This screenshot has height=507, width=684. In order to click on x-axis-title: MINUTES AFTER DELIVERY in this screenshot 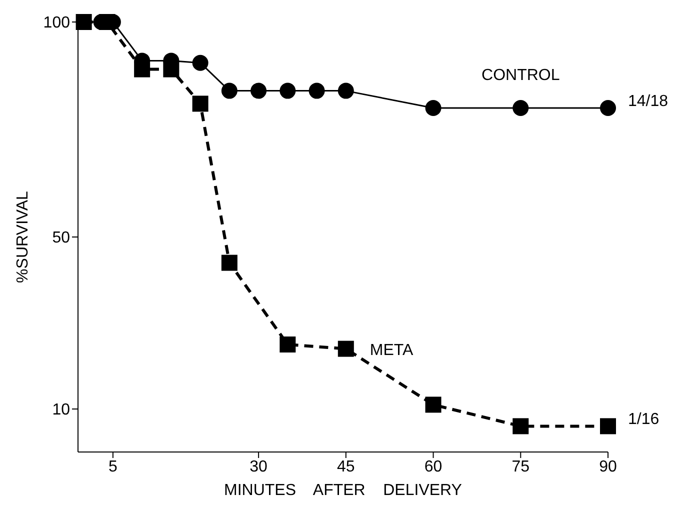, I will do `click(343, 490)`.